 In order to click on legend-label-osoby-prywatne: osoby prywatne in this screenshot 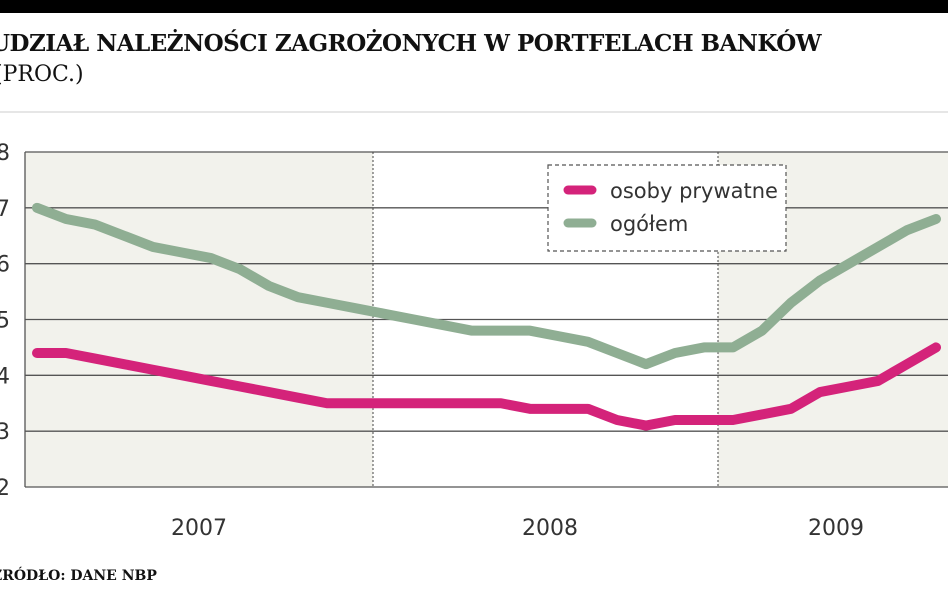, I will do `click(694, 191)`.